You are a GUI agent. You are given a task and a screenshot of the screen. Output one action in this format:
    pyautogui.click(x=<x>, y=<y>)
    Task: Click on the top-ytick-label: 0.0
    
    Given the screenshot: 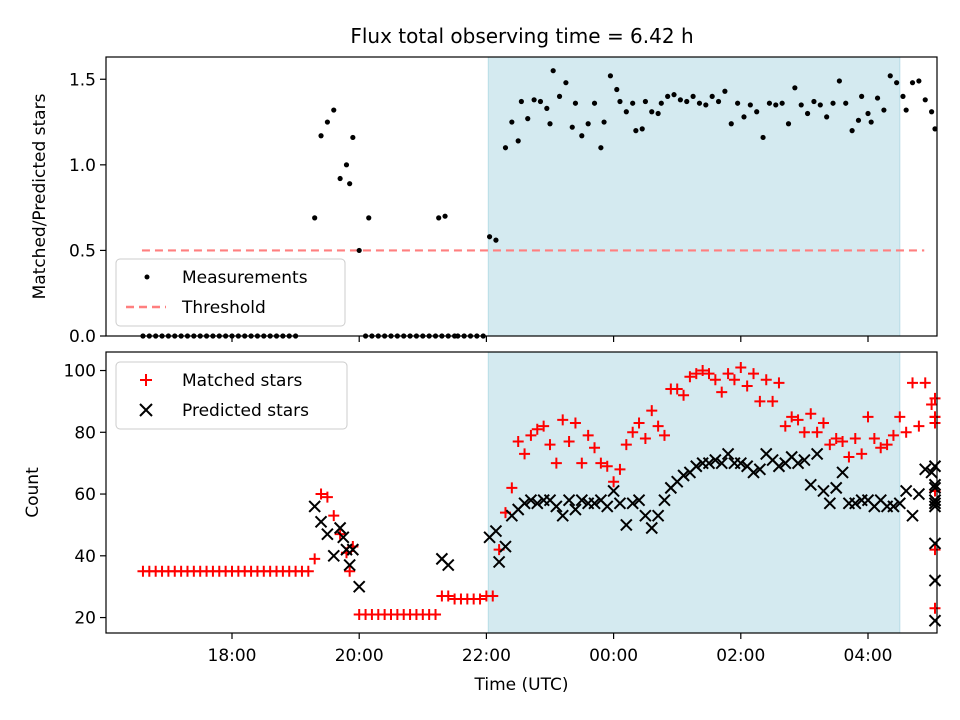 What is the action you would take?
    pyautogui.click(x=82, y=337)
    